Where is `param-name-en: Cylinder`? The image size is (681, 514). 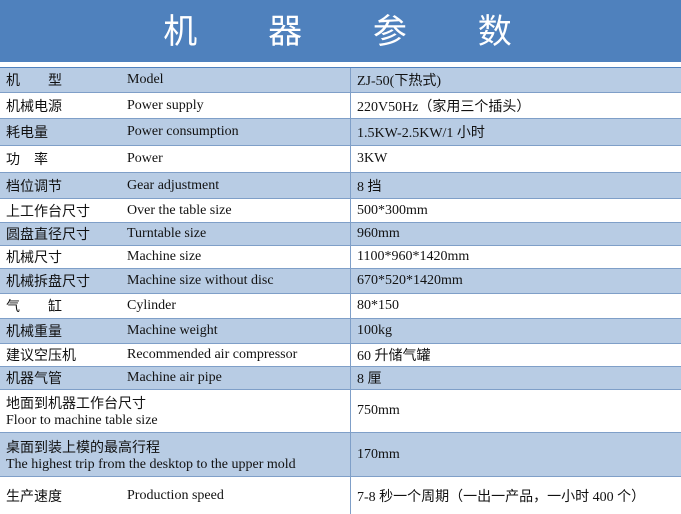
param-name-en: Cylinder is located at coordinates (151, 305).